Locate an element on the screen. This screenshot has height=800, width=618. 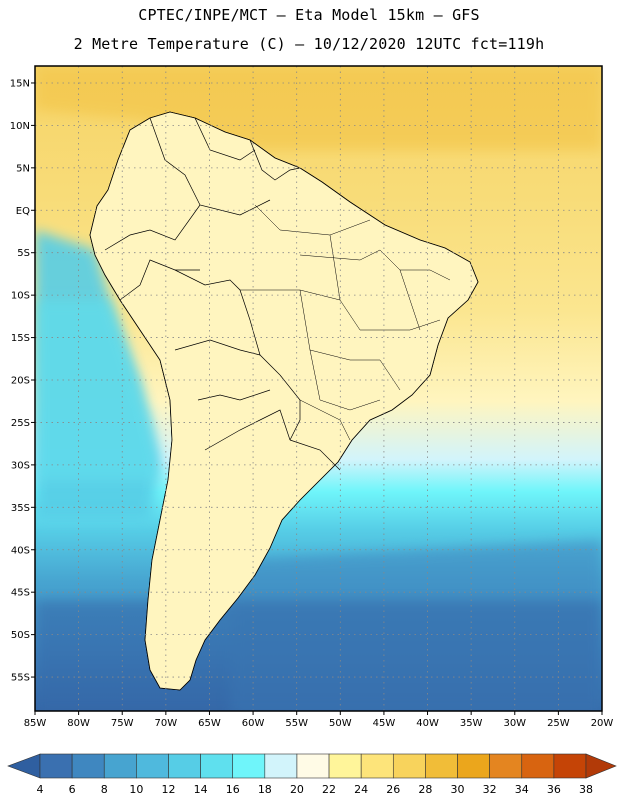
lat-label: 10S is located at coordinates (20, 296).